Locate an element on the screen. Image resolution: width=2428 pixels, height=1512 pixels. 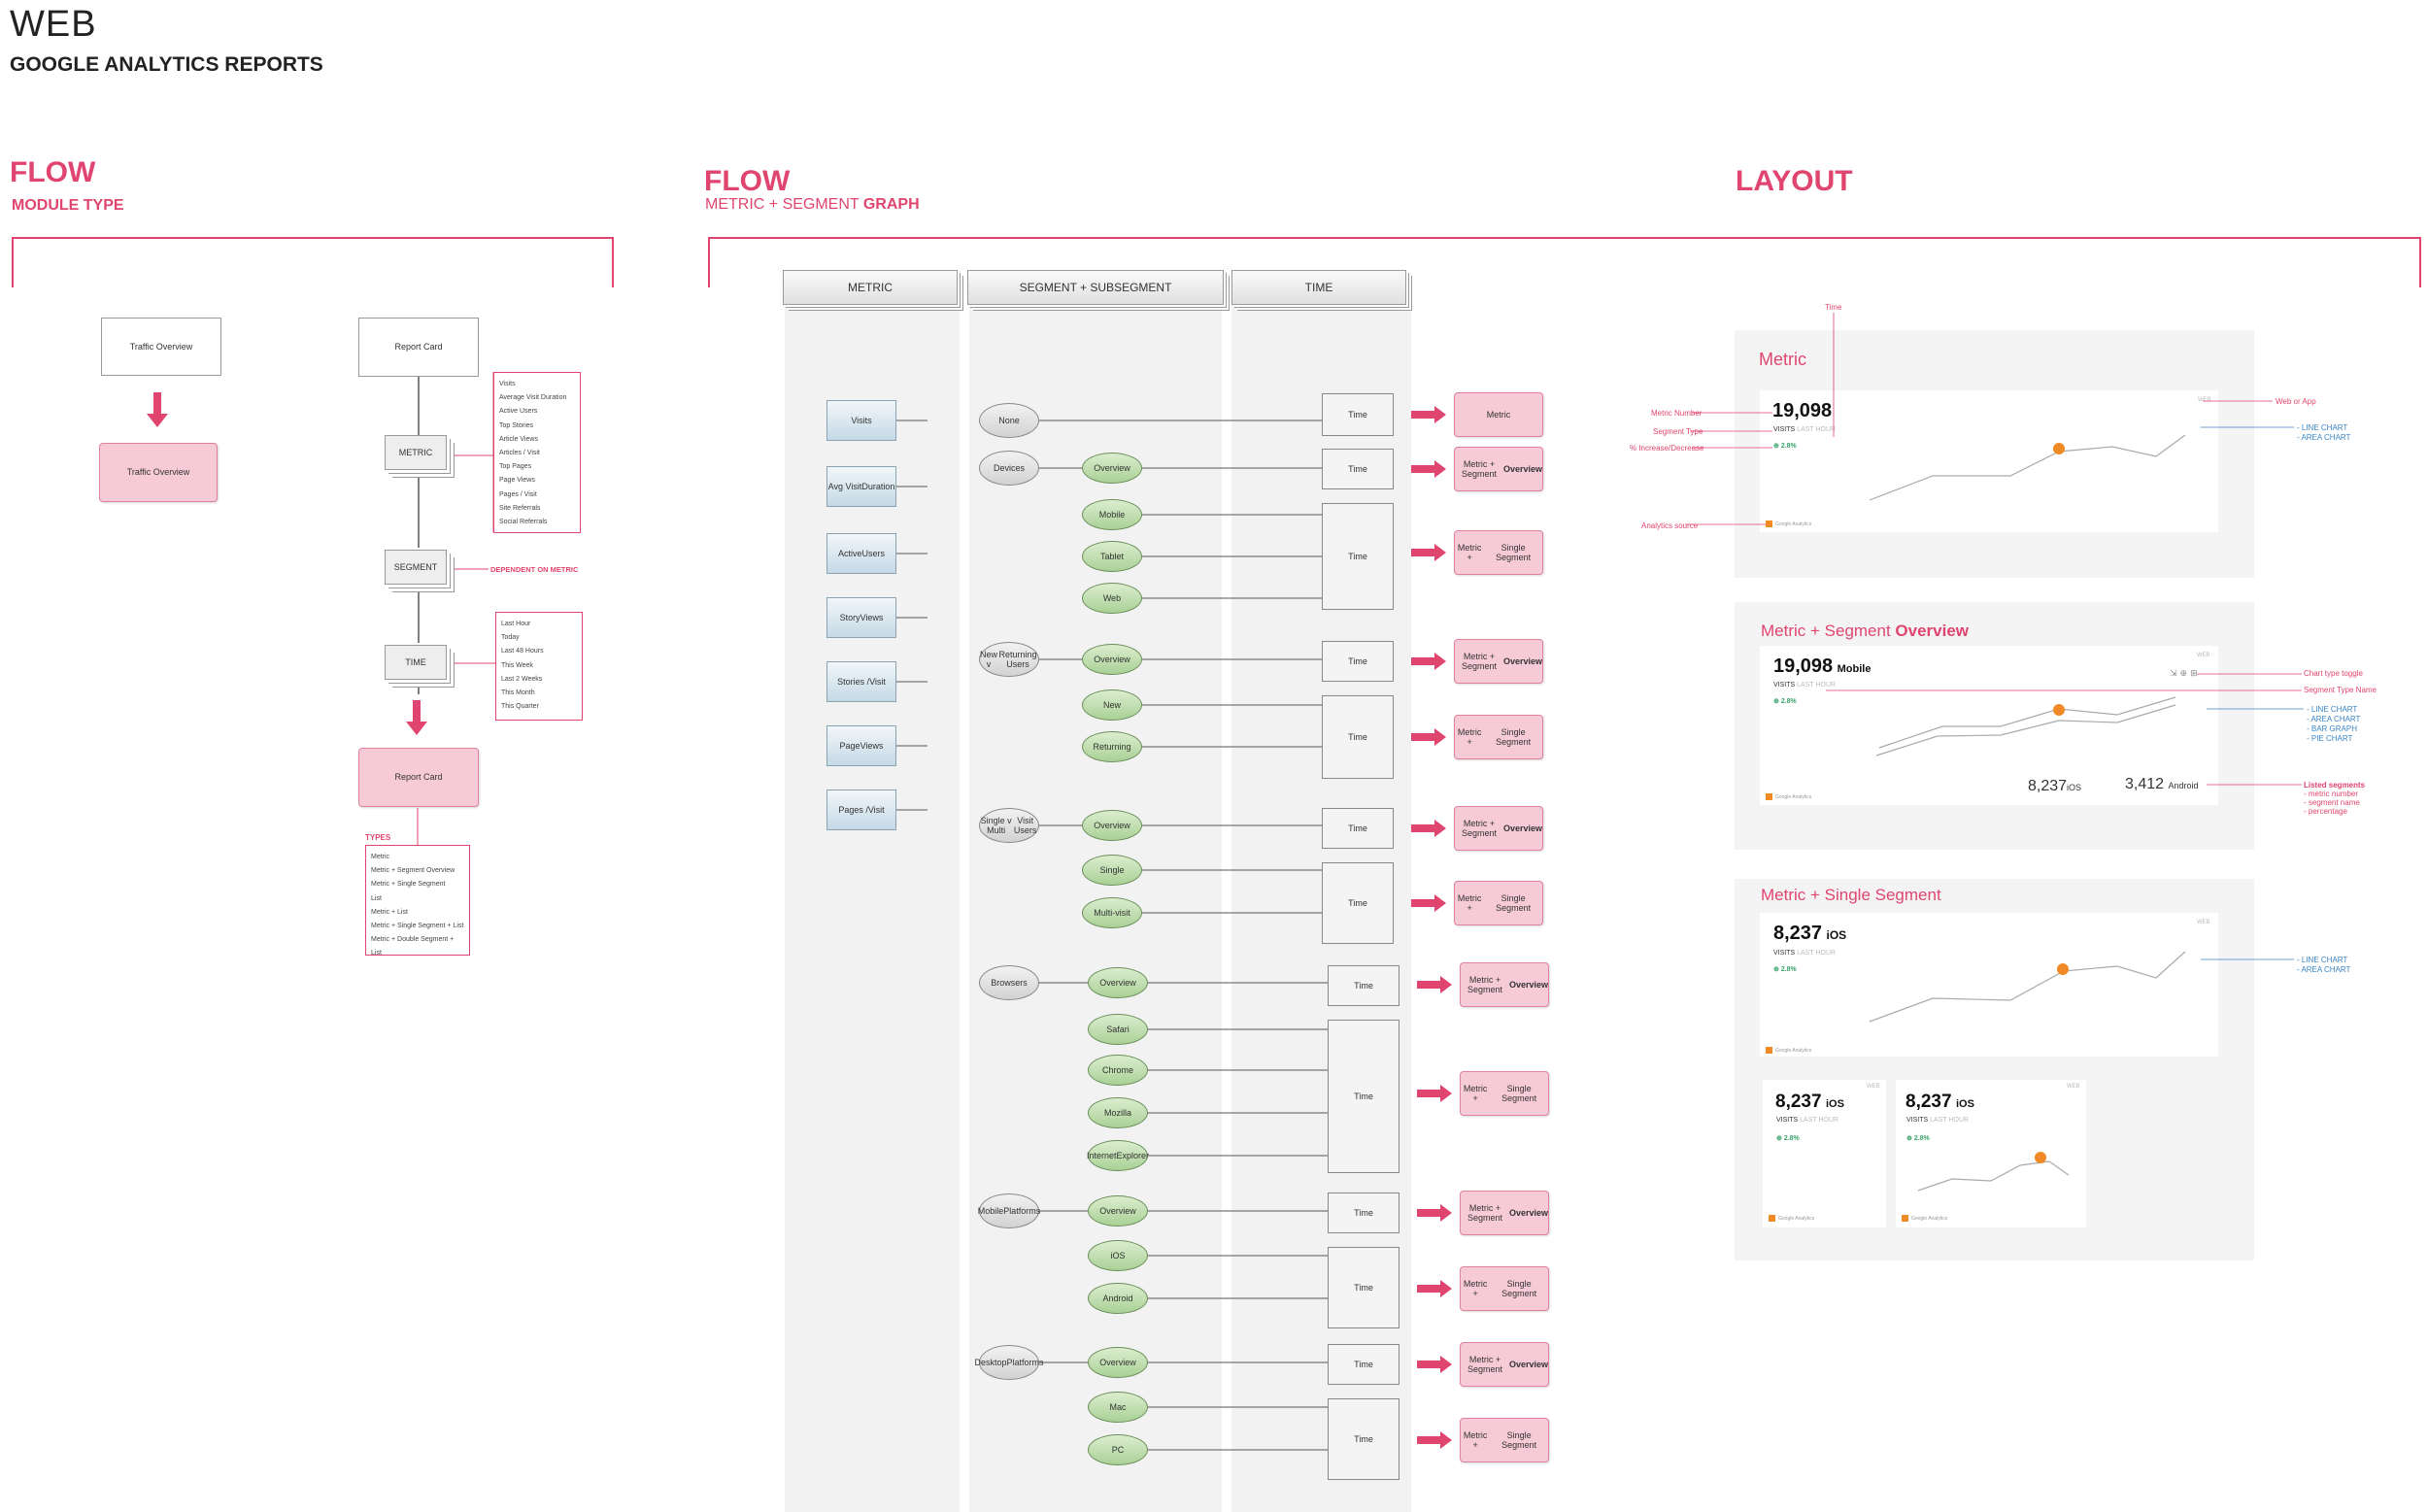
overview-seg2: 3,412 Android is located at coordinates (2162, 784).